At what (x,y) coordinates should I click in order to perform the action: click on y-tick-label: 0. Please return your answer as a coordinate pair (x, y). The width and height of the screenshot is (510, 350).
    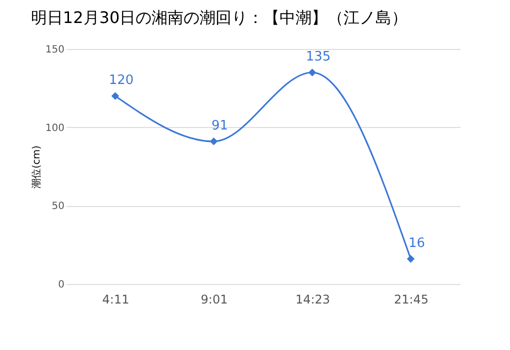
    Looking at the image, I should click on (61, 285).